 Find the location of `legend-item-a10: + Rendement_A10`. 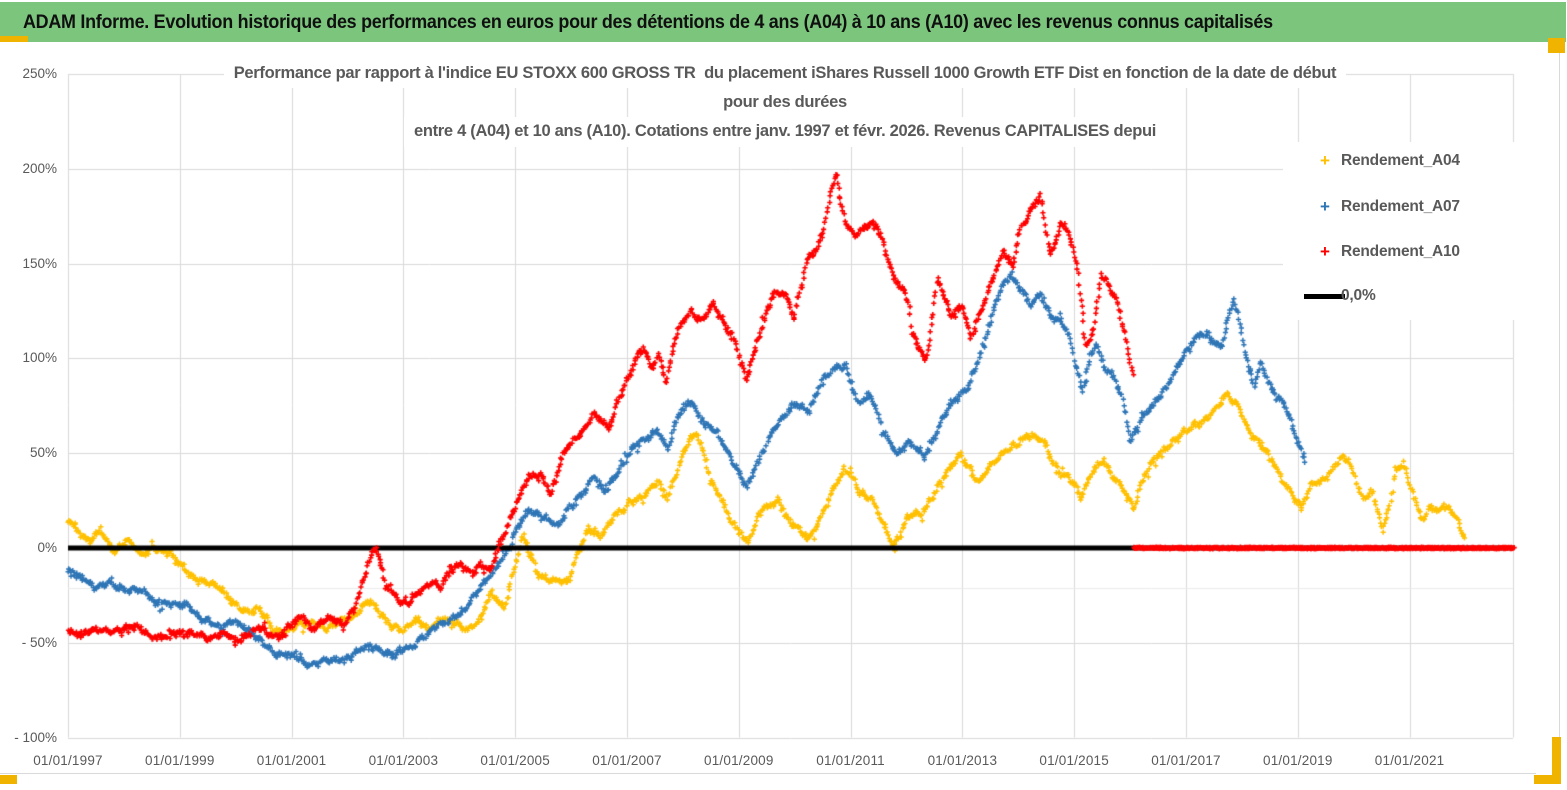

legend-item-a10: + Rendement_A10 is located at coordinates (1419, 252).